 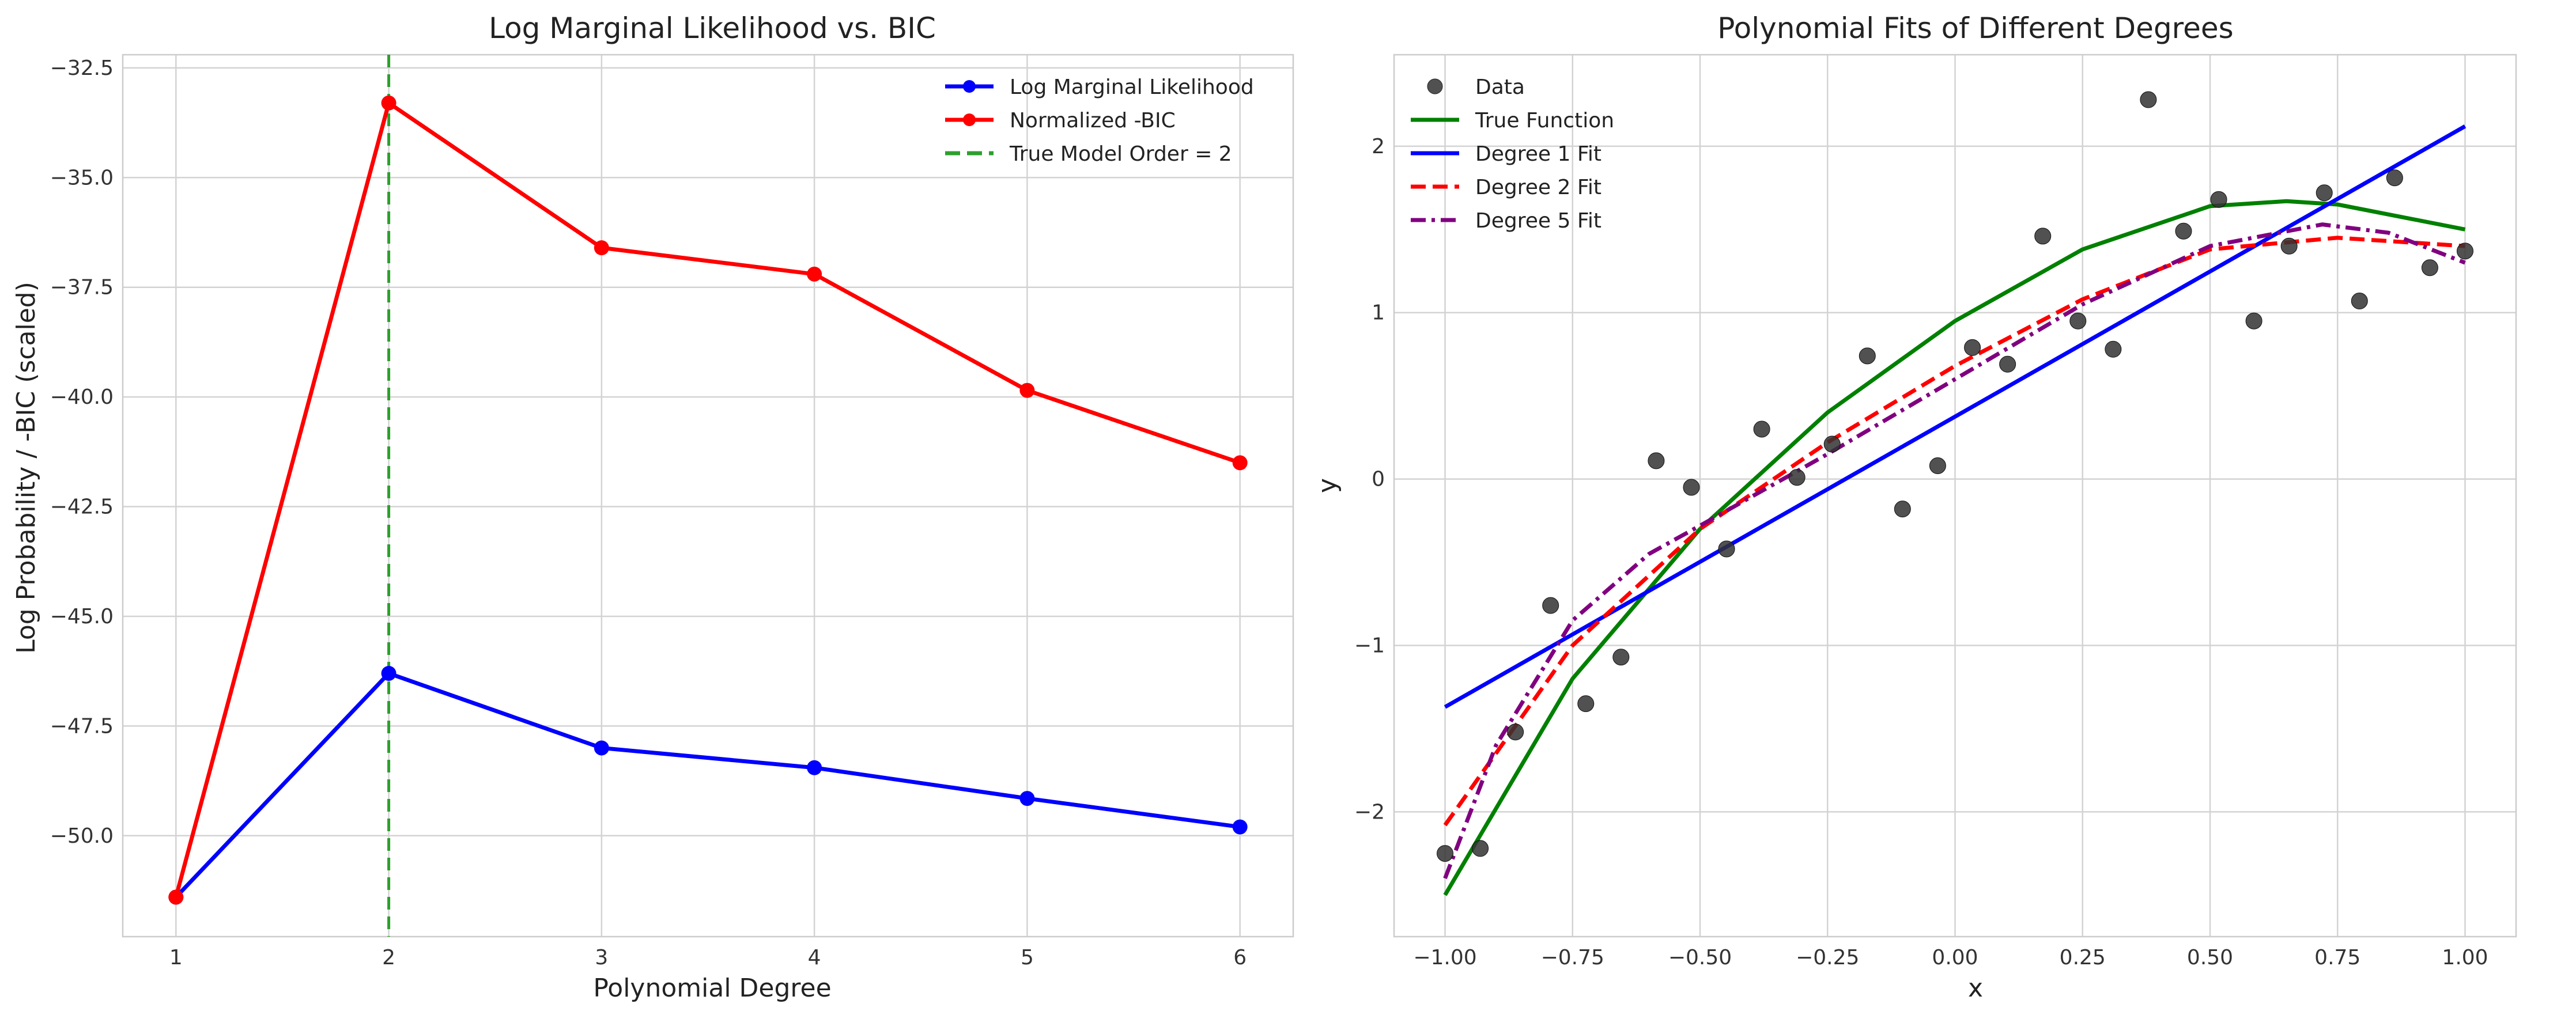 What do you see at coordinates (82, 178) in the screenshot?
I see `y-tick-label: −35.0` at bounding box center [82, 178].